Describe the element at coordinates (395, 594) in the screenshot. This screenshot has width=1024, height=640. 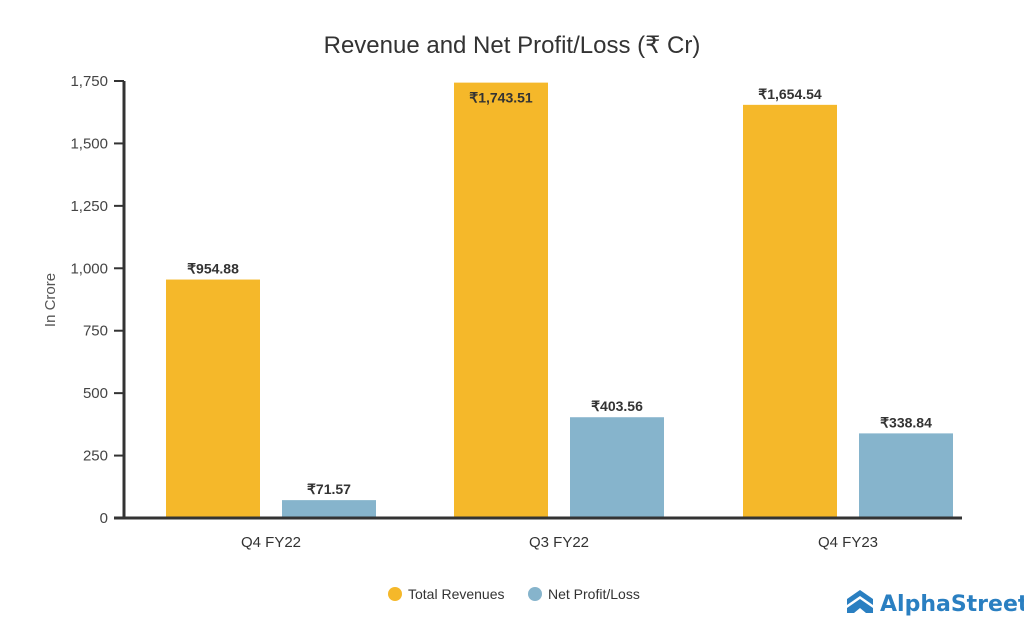
I see `legend-swatch-total-revenues` at that location.